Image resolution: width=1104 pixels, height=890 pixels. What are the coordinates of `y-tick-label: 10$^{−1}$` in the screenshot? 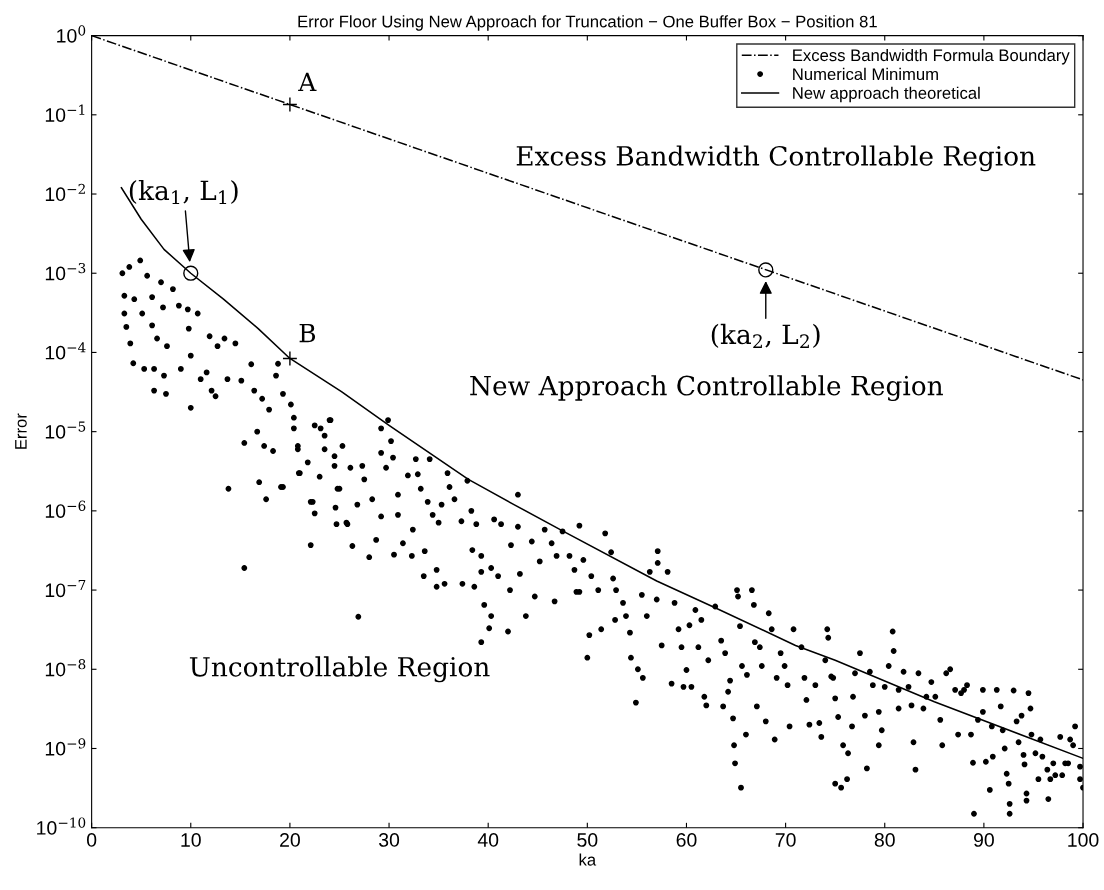 It's located at (65, 113).